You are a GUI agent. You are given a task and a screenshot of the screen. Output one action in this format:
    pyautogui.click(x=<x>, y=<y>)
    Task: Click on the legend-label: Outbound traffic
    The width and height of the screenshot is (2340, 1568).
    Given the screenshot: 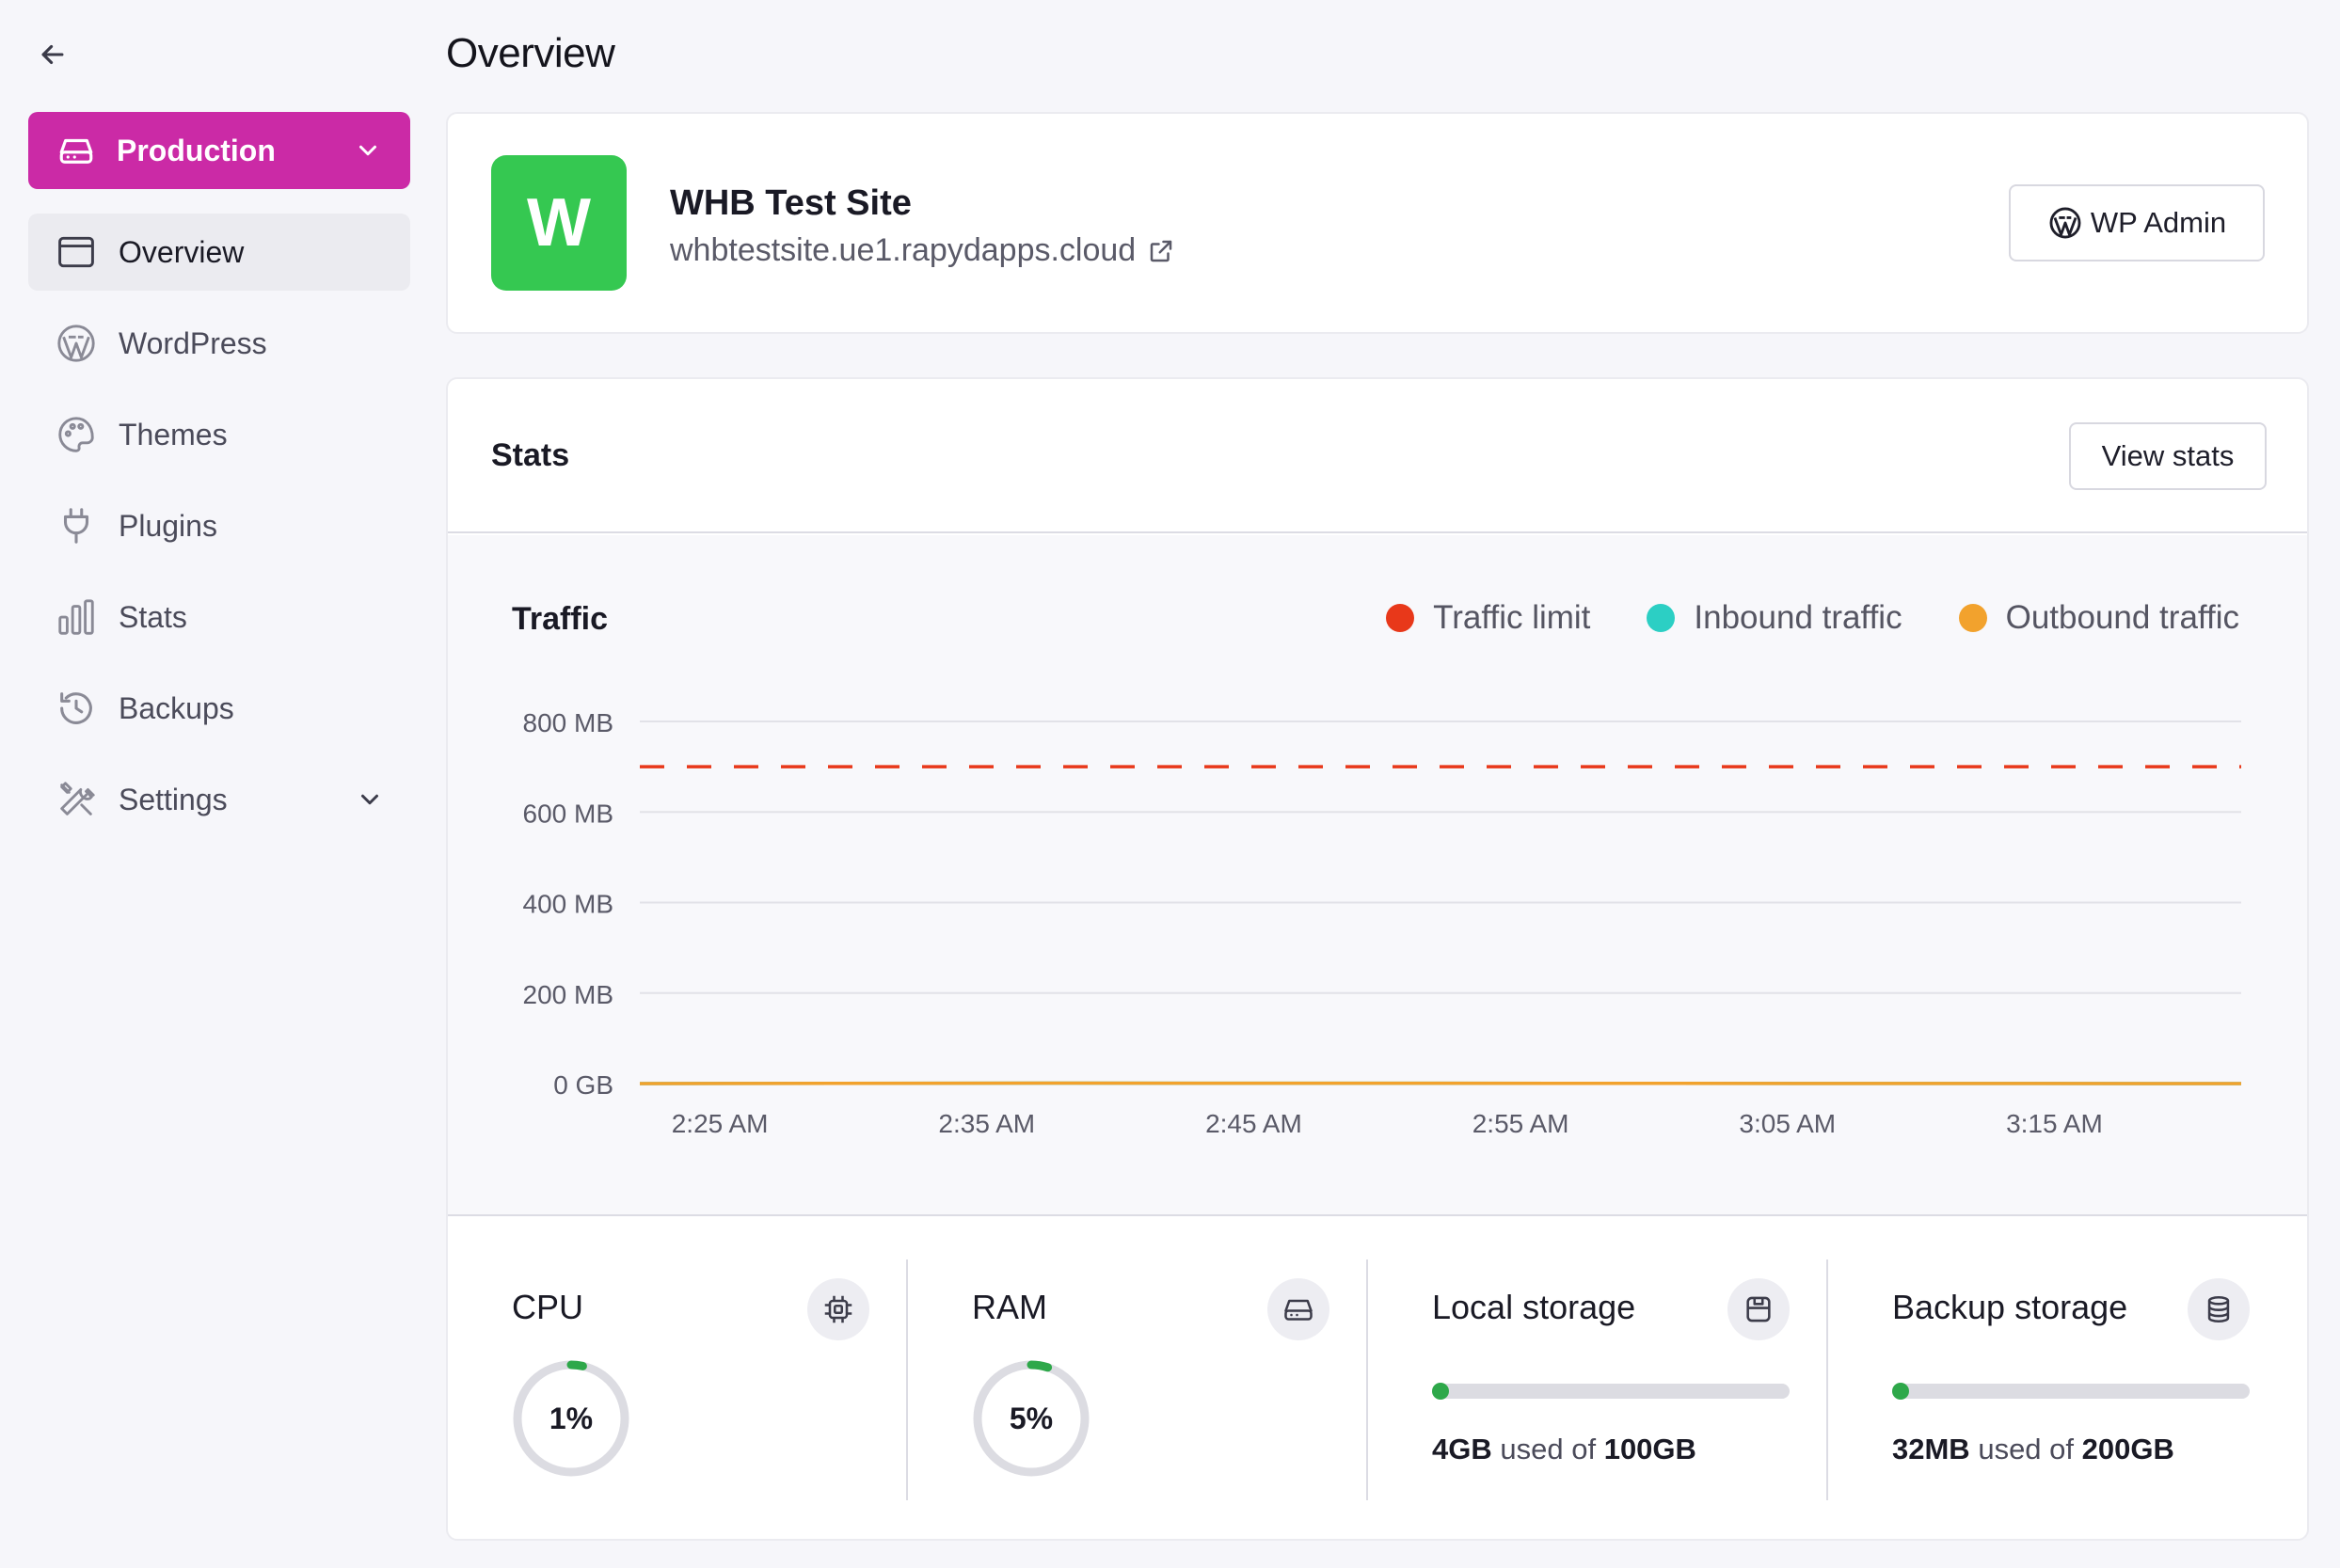 What is the action you would take?
    pyautogui.click(x=2122, y=617)
    